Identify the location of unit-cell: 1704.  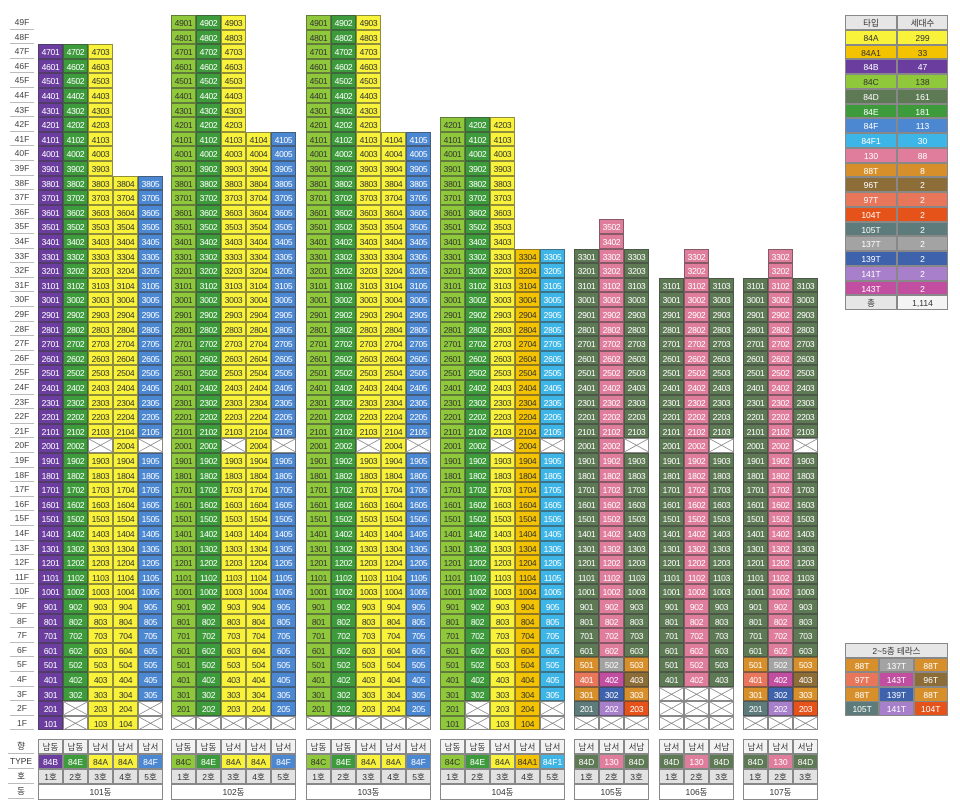
(393, 489).